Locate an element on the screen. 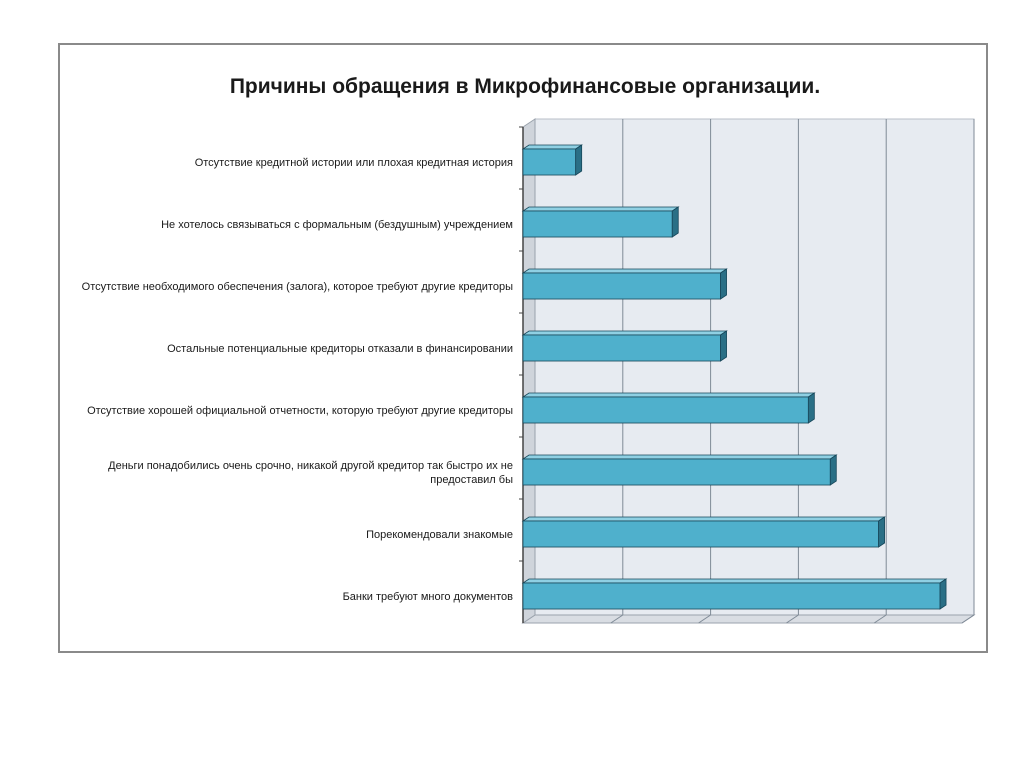 Image resolution: width=1024 pixels, height=767 pixels. category-label-line: Порекомендовали знакомые is located at coordinates (439, 535).